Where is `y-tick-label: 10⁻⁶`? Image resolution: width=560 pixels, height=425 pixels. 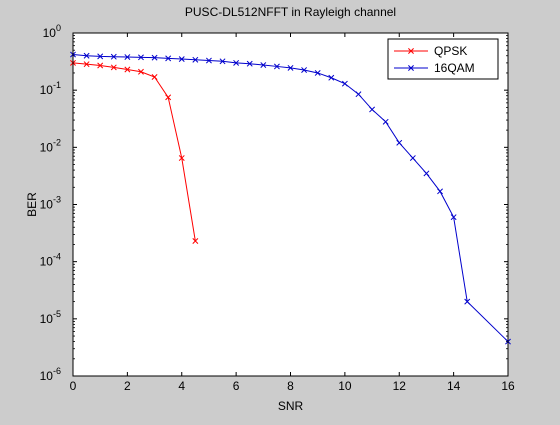 y-tick-label: 10⁻⁶ is located at coordinates (50, 374).